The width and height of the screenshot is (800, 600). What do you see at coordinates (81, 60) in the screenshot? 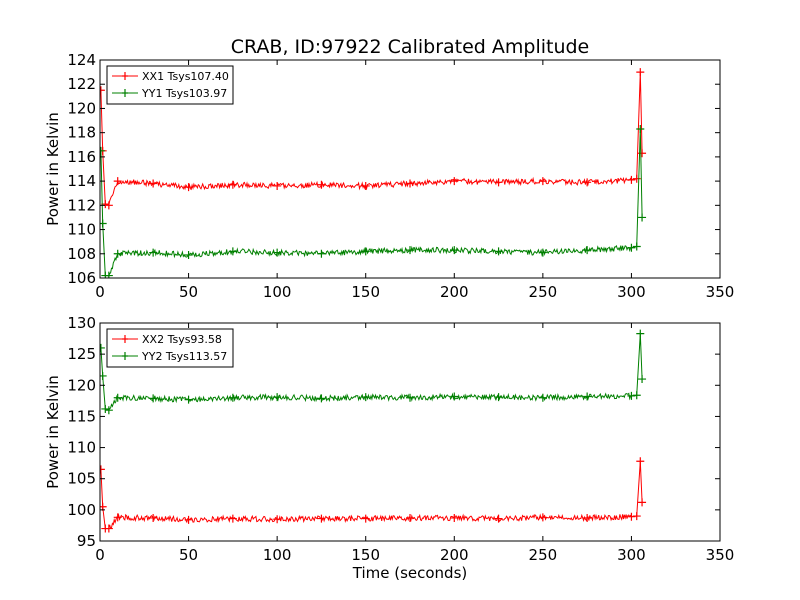
I see `y-tick-label: 124` at bounding box center [81, 60].